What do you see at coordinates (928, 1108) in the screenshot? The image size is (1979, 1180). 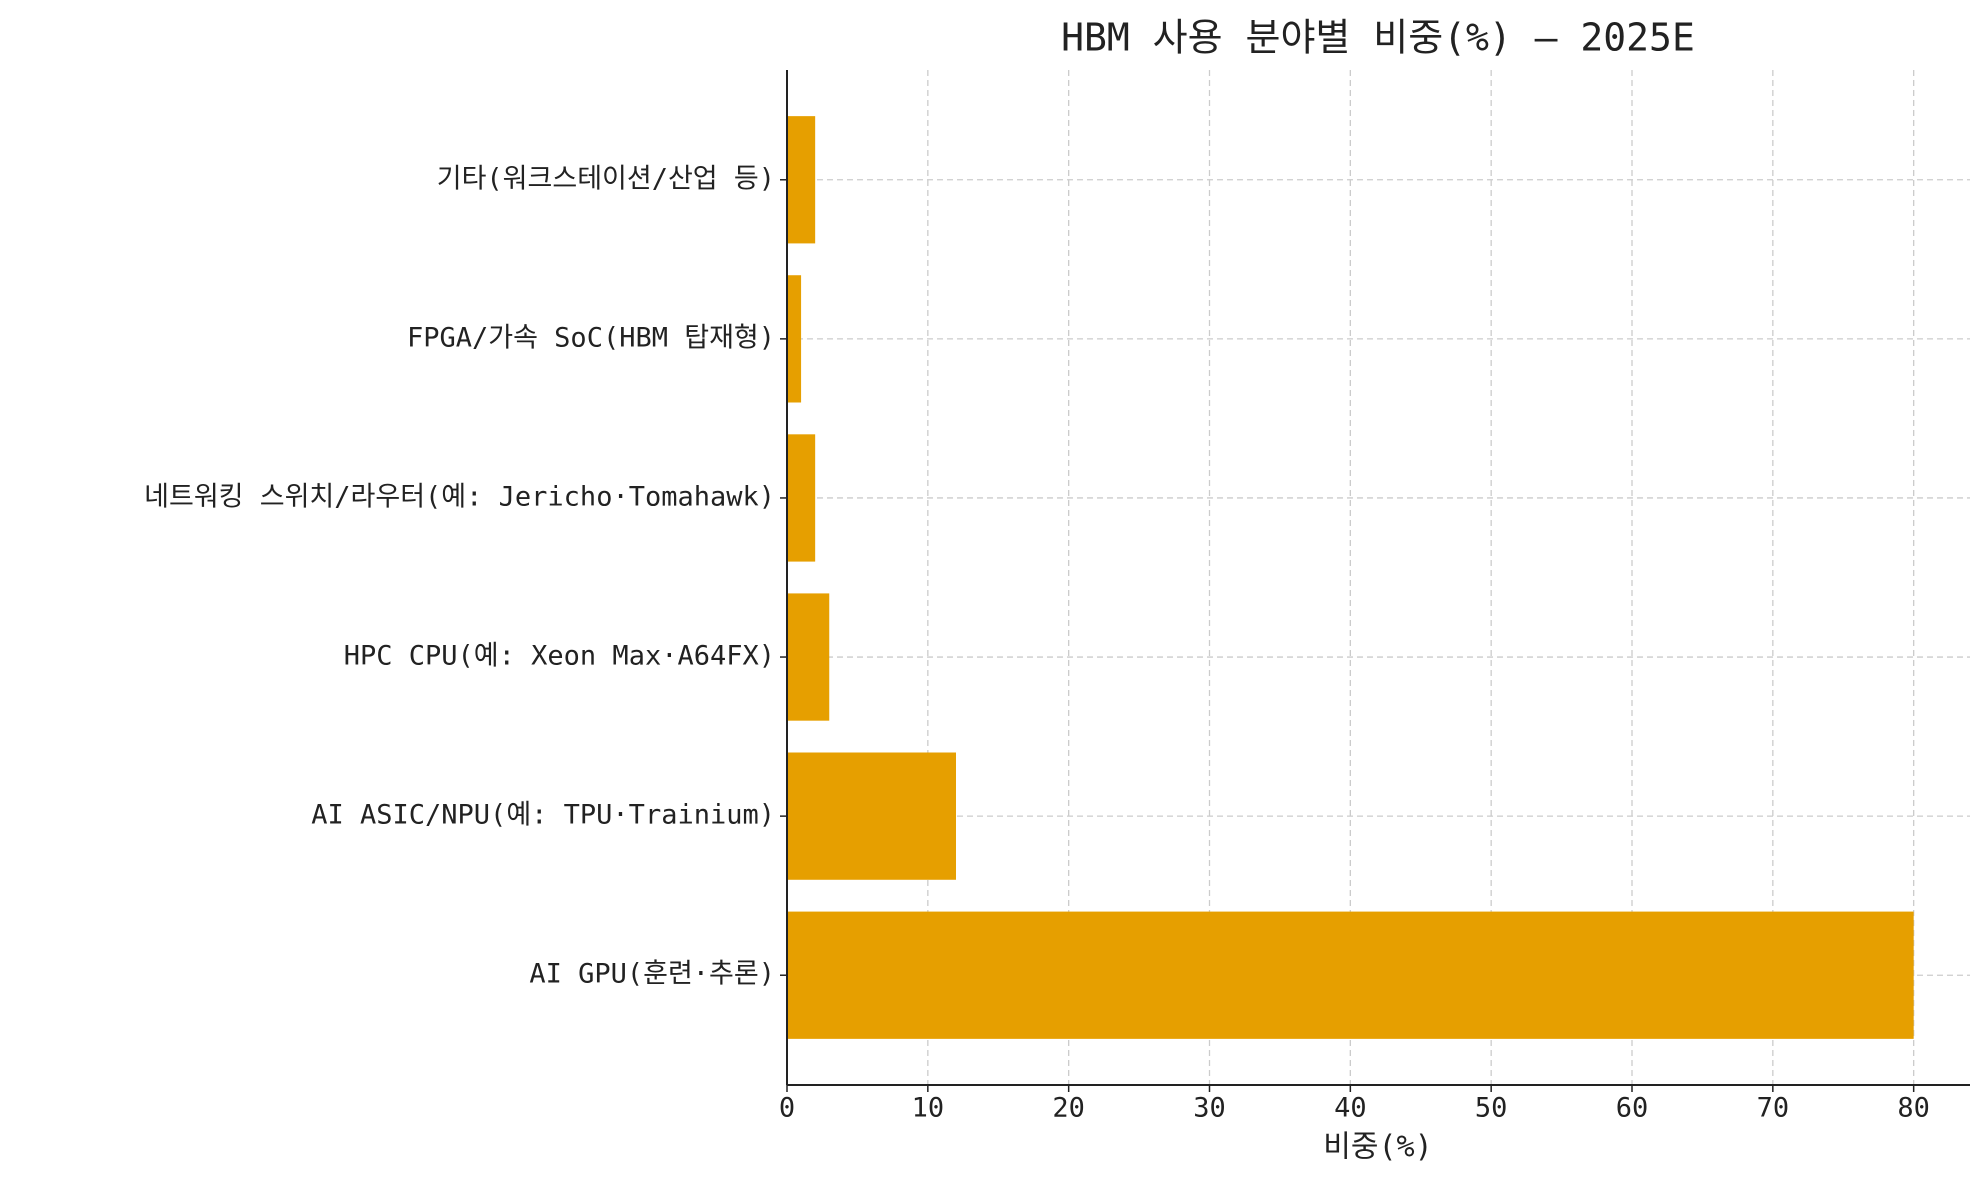 I see `x-tick-label: 10` at bounding box center [928, 1108].